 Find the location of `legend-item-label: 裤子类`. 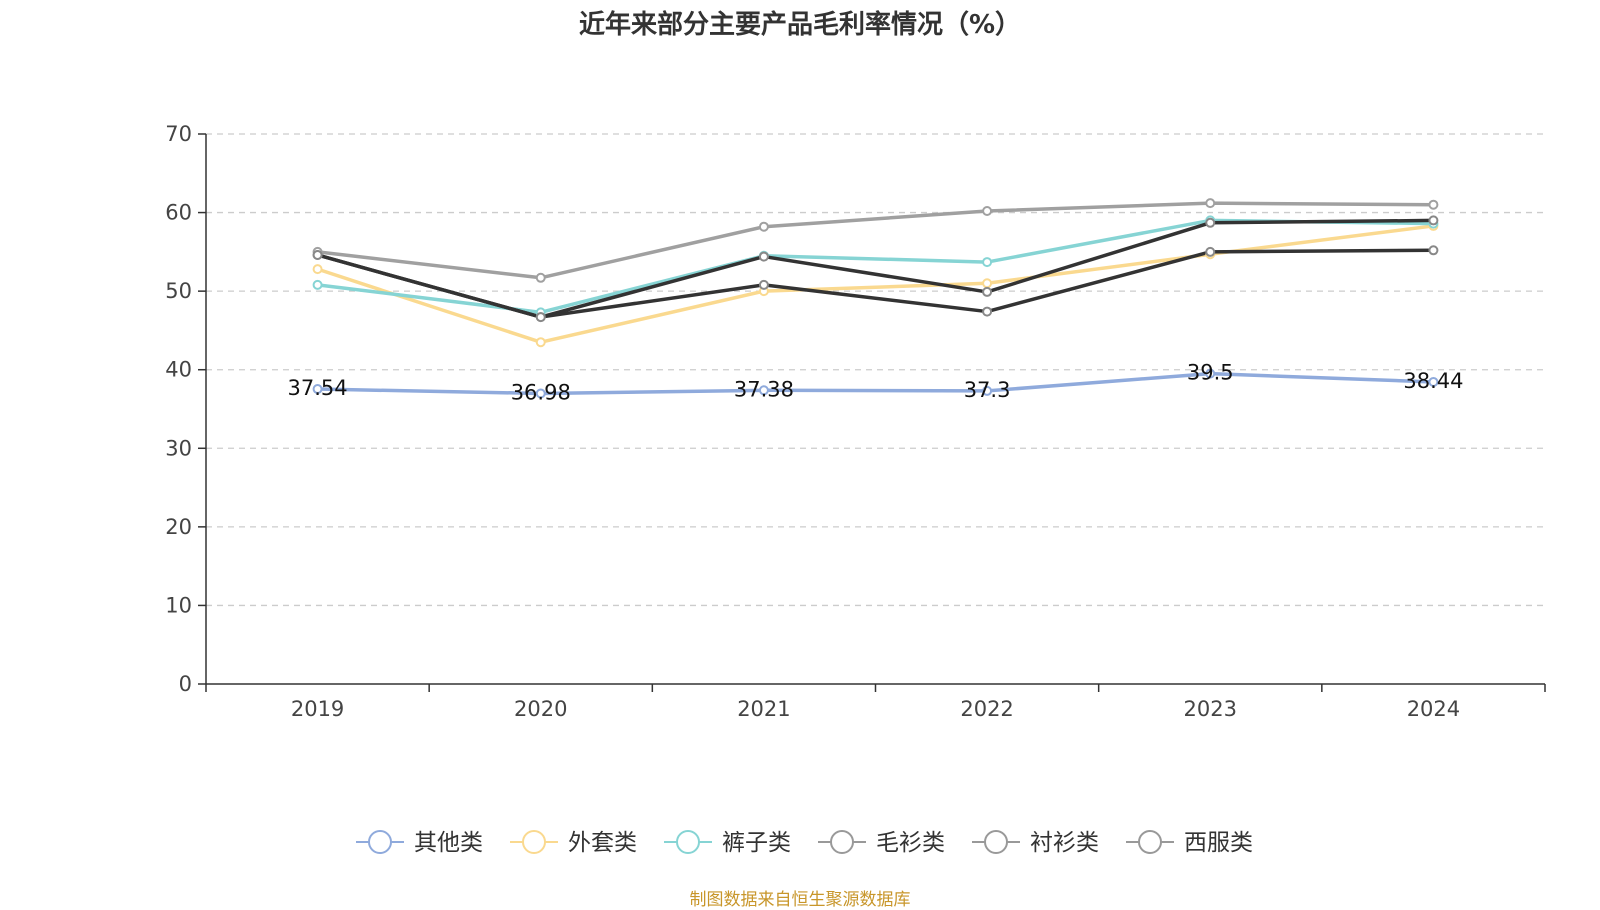

legend-item-label: 裤子类 is located at coordinates (756, 843).